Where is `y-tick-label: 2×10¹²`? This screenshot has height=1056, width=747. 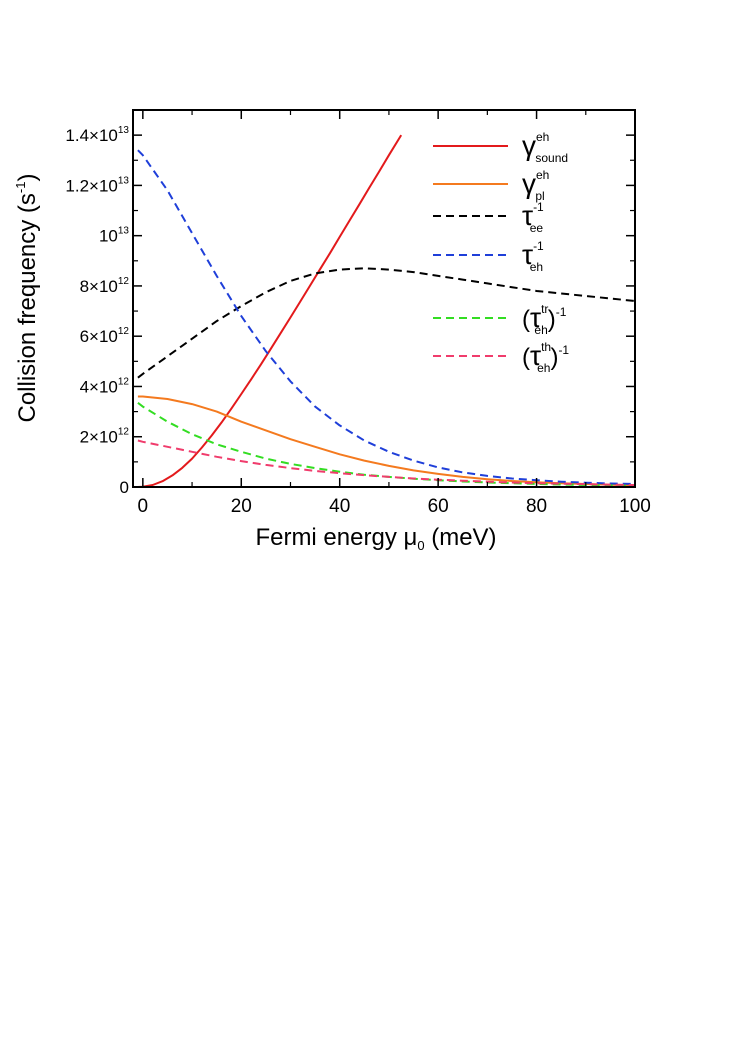
y-tick-label: 2×10¹² is located at coordinates (105, 437).